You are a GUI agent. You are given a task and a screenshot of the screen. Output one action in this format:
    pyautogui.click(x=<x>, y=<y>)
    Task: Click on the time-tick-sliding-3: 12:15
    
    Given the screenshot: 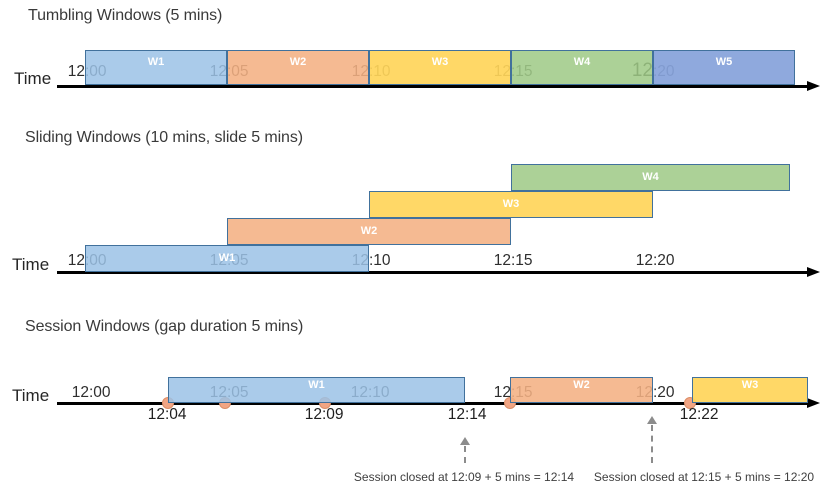 What is the action you would take?
    pyautogui.click(x=511, y=261)
    